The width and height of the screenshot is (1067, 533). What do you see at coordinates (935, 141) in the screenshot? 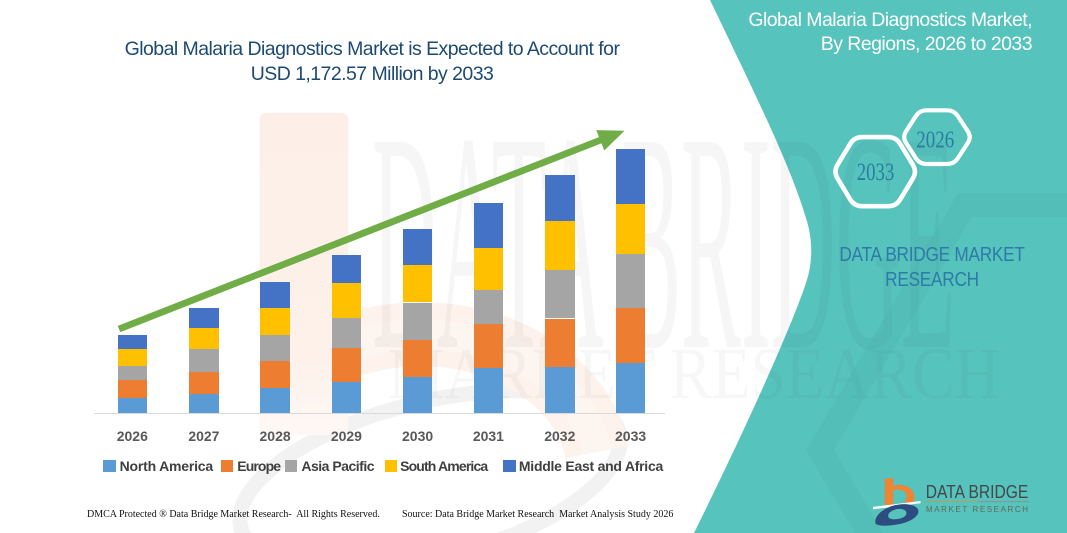
I see `svg-text: 2026` at bounding box center [935, 141].